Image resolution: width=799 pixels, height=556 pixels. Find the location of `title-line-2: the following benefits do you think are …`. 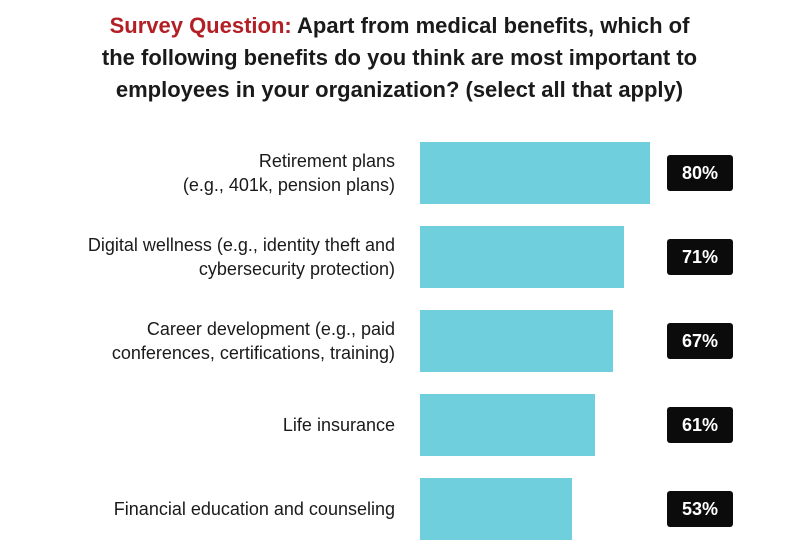

title-line-2: the following benefits do you think are … is located at coordinates (399, 57).